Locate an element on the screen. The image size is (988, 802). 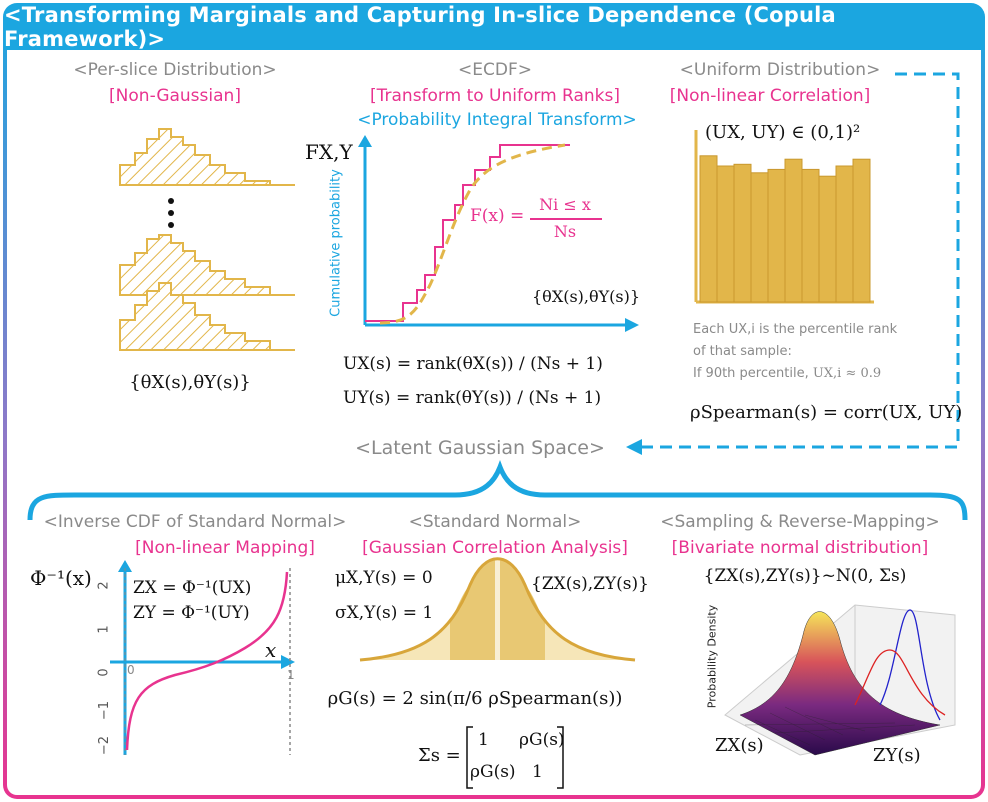
sigma-equation: σX,Y(s) = 1 is located at coordinates (384, 613).